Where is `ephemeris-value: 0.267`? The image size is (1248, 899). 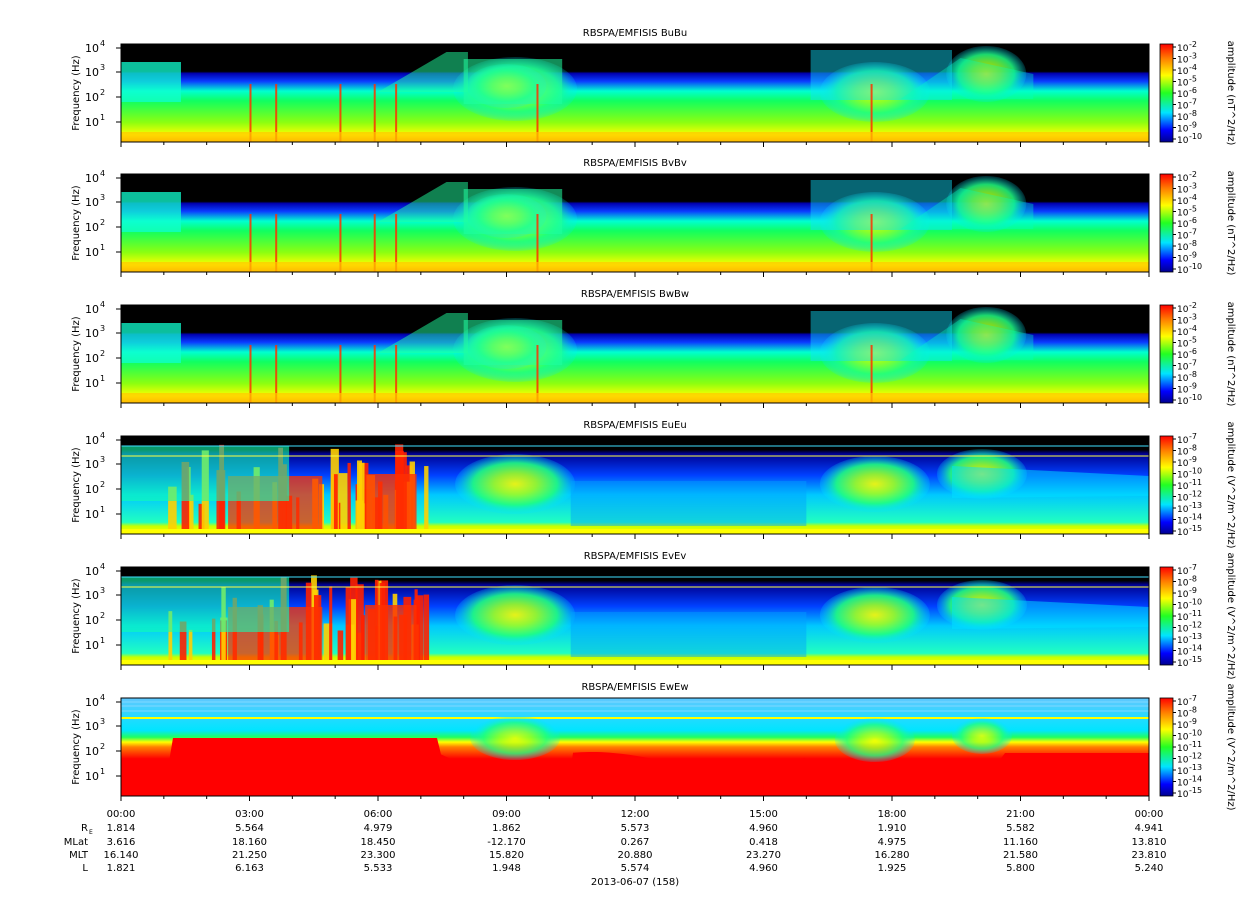 ephemeris-value: 0.267 is located at coordinates (635, 842).